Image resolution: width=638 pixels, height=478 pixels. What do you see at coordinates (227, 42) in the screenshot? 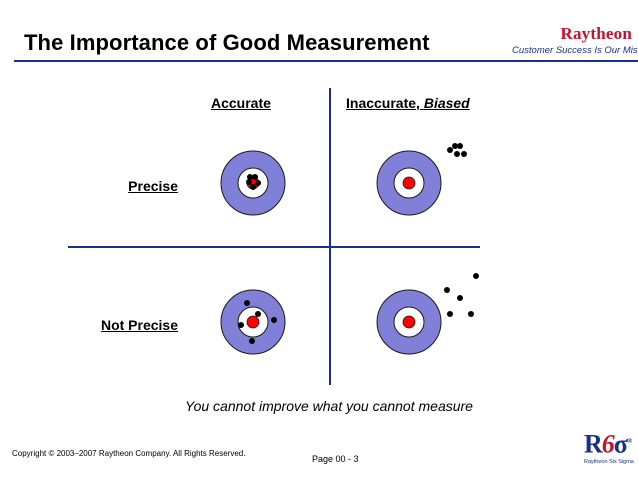
I see `page-title: The Importance of Good Measurement` at bounding box center [227, 42].